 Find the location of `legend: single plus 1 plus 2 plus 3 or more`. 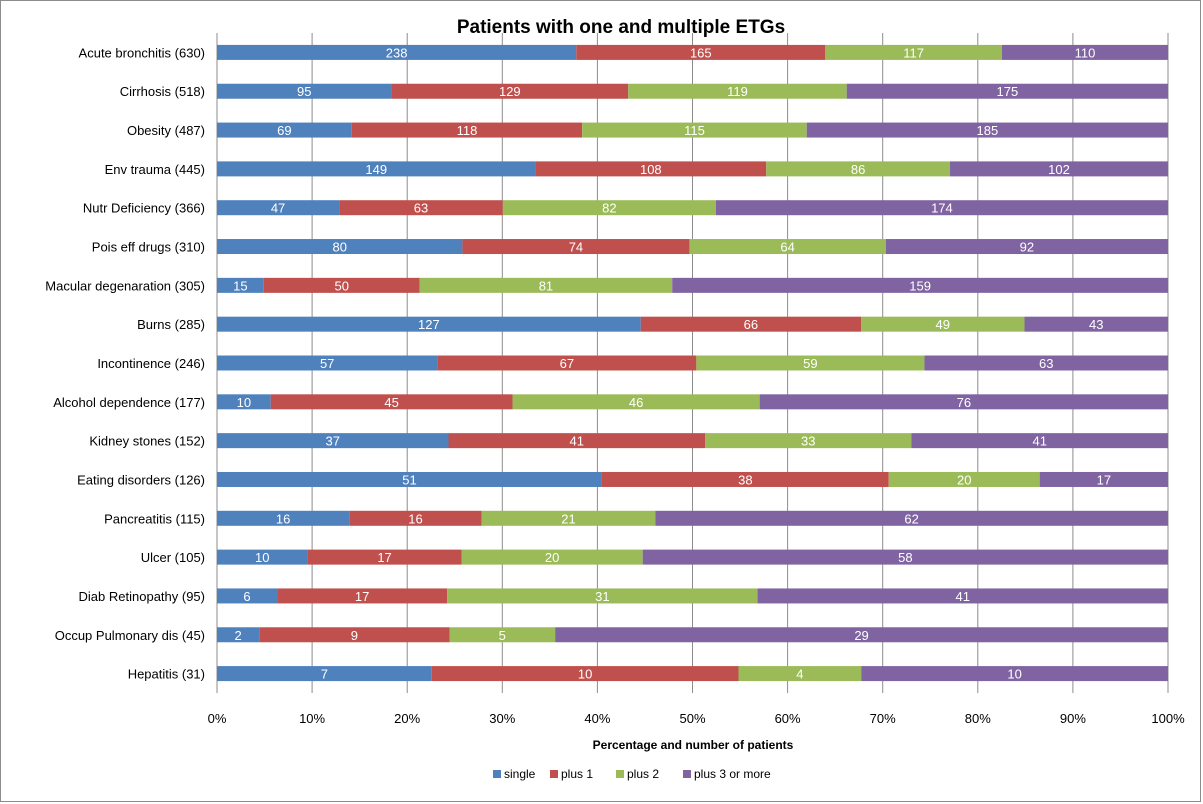

legend: single plus 1 plus 2 plus 3 or more is located at coordinates (632, 774).